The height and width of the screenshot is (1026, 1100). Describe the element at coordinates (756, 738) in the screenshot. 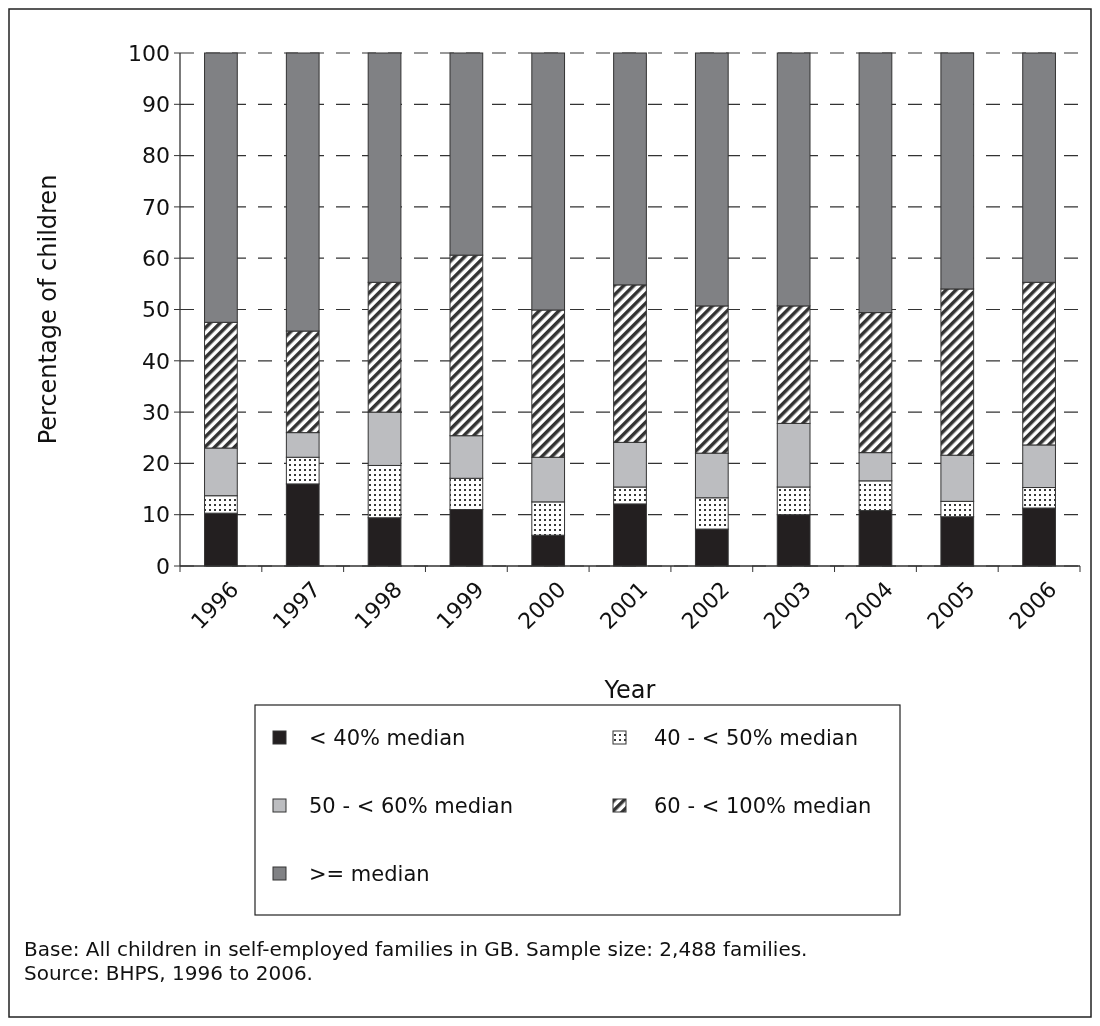

I see `legend-label: 40 - < 50% median` at that location.